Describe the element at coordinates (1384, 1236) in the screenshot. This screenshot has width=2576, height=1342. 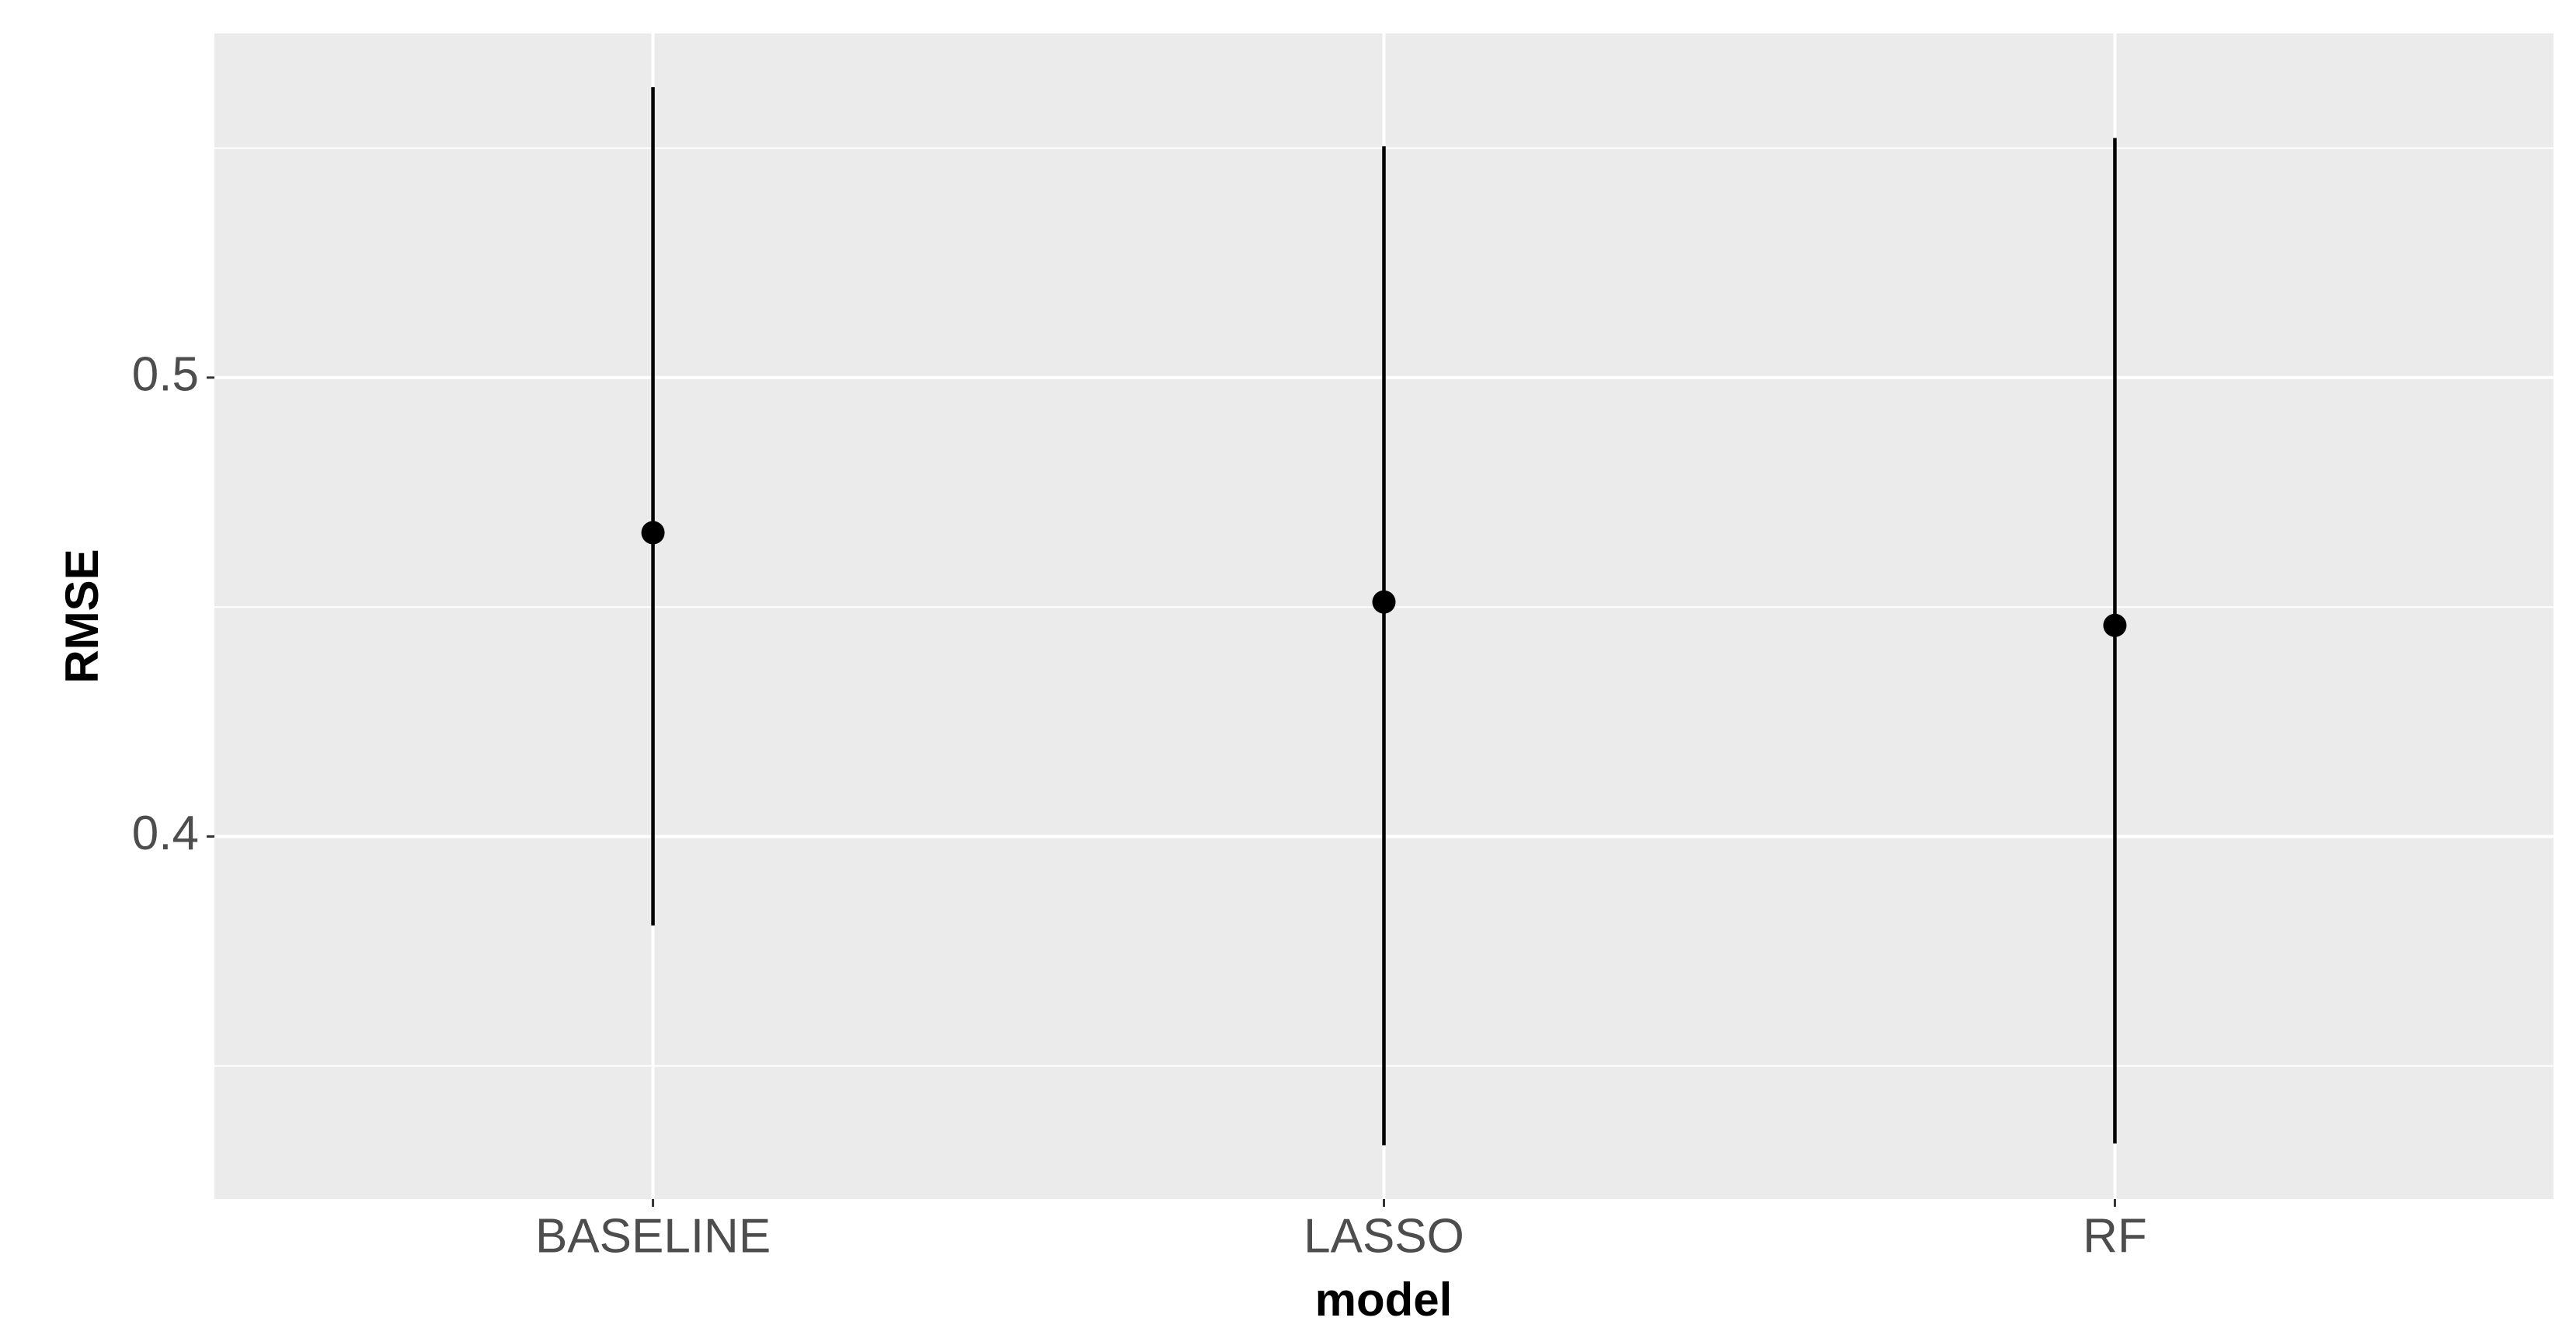
I see `x-tick-label: LASSO` at that location.